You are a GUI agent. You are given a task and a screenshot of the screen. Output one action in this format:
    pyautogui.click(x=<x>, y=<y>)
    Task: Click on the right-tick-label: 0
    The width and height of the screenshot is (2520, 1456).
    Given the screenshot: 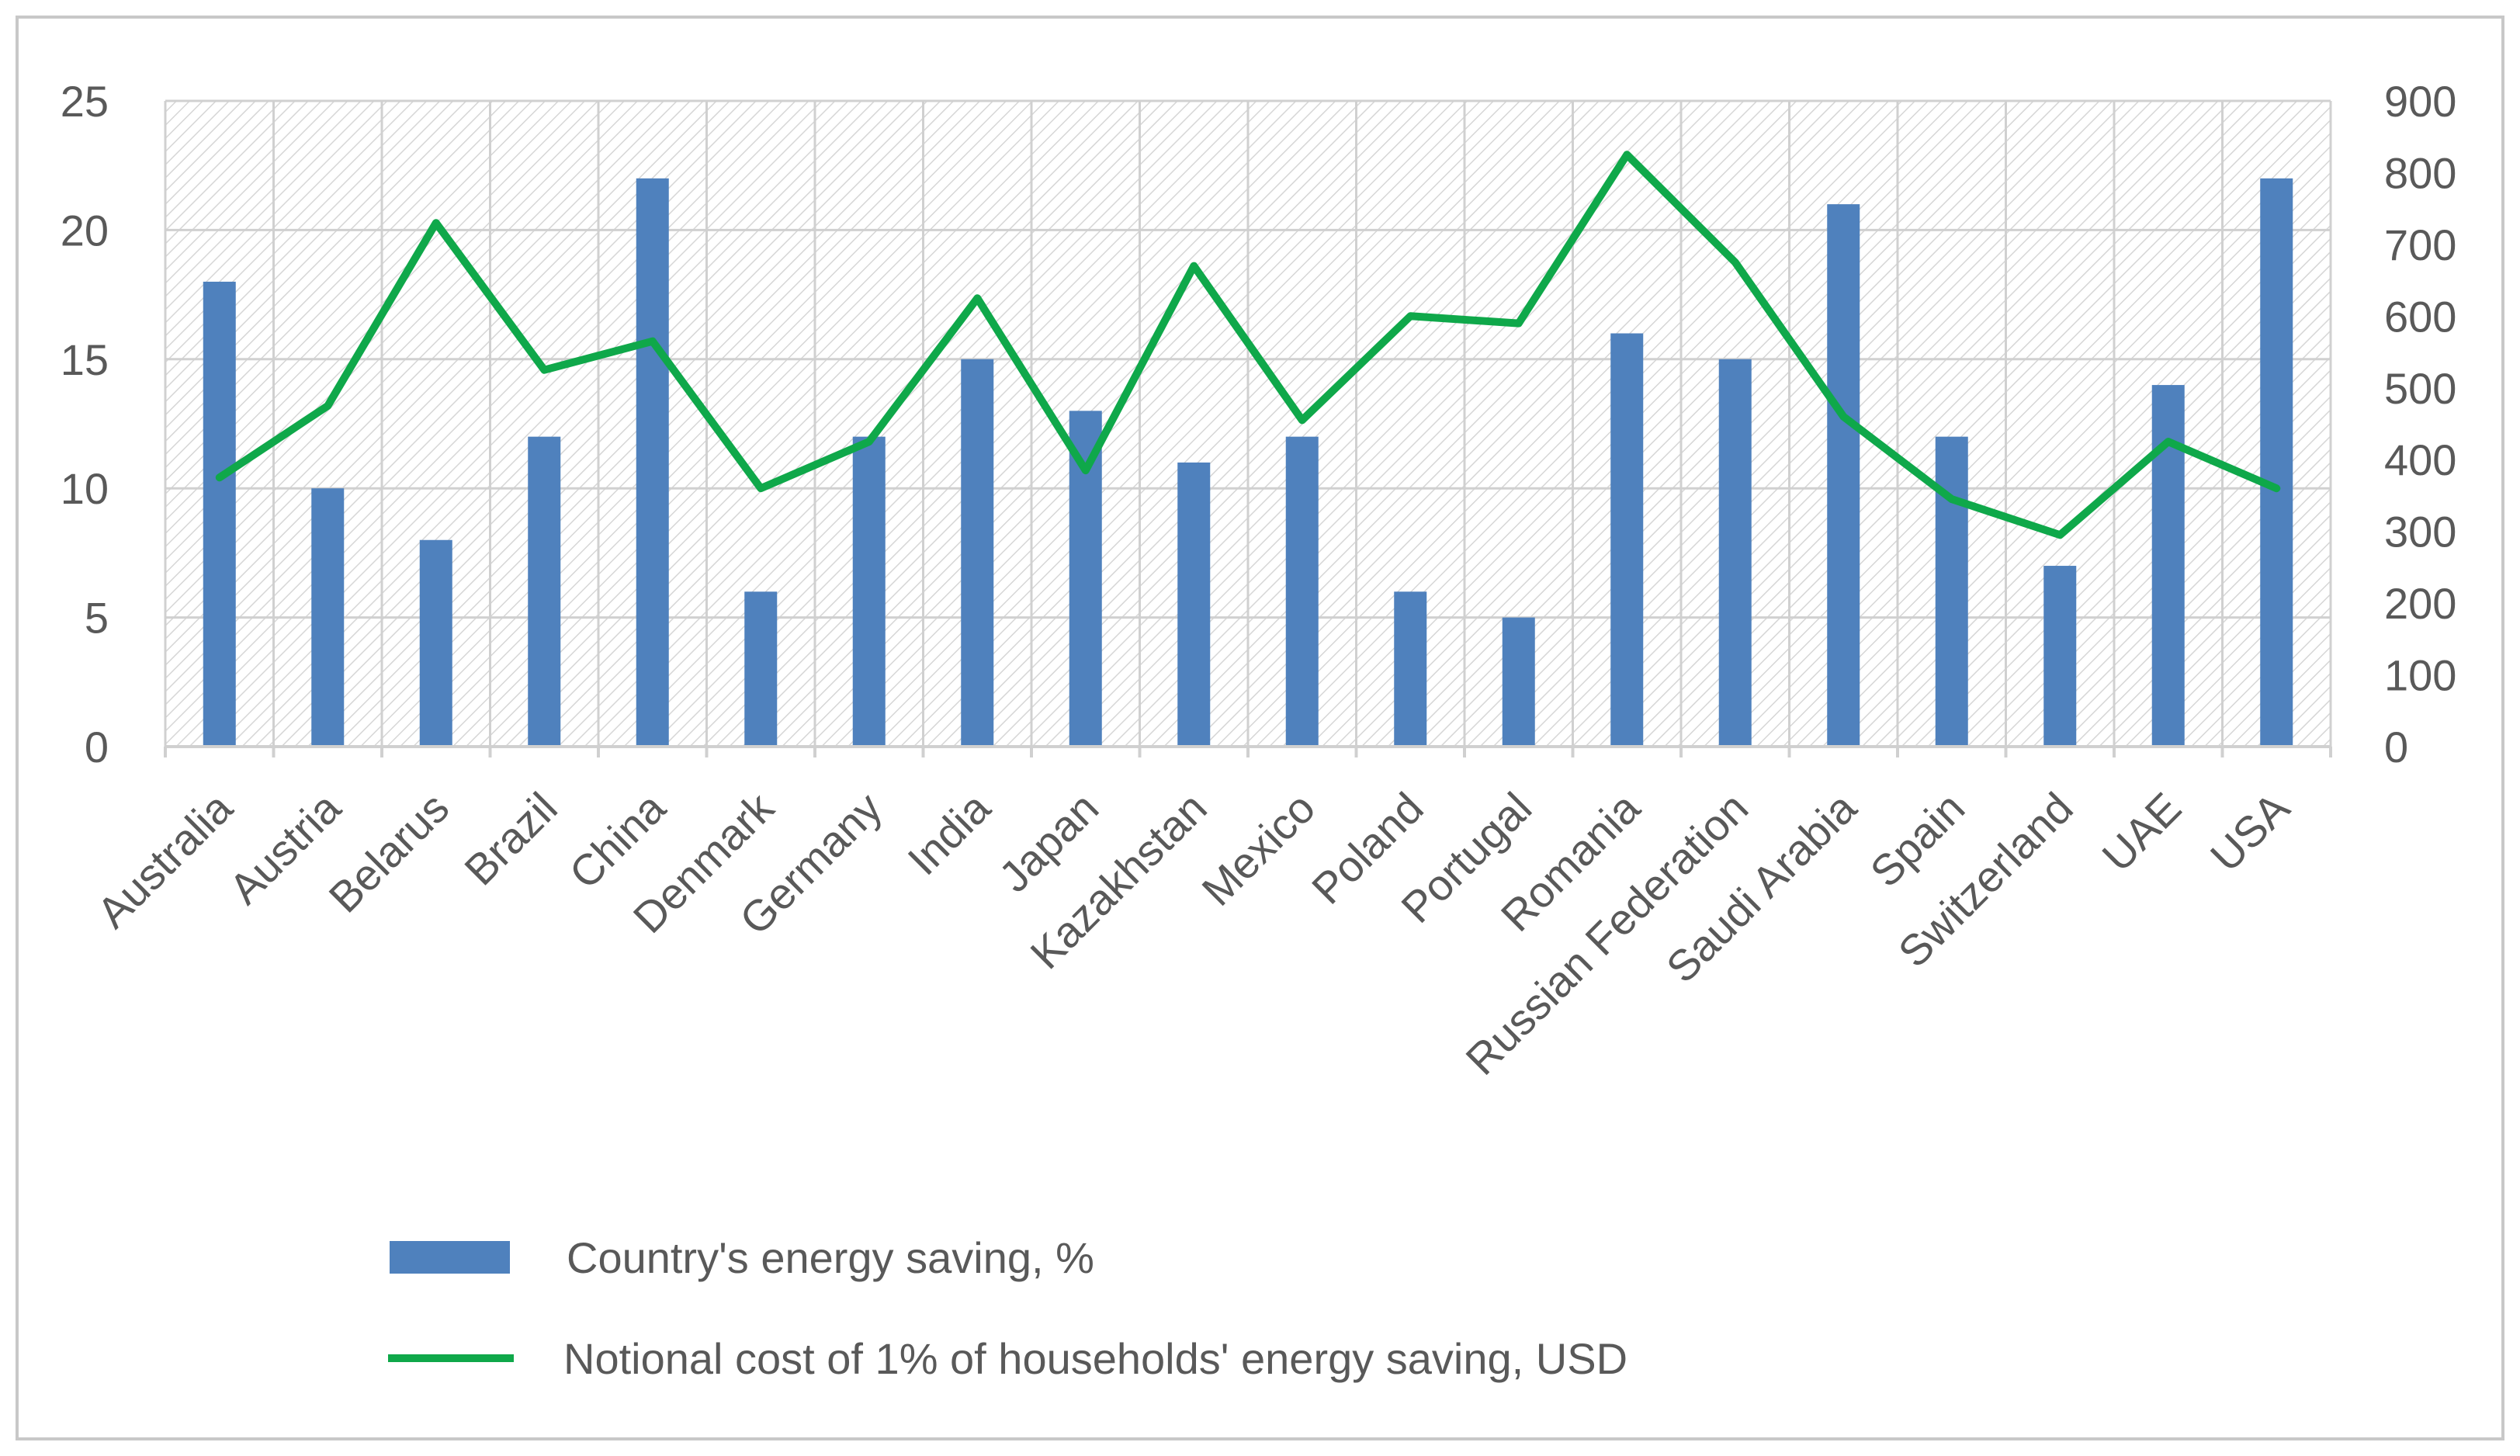 What is the action you would take?
    pyautogui.click(x=2396, y=747)
    